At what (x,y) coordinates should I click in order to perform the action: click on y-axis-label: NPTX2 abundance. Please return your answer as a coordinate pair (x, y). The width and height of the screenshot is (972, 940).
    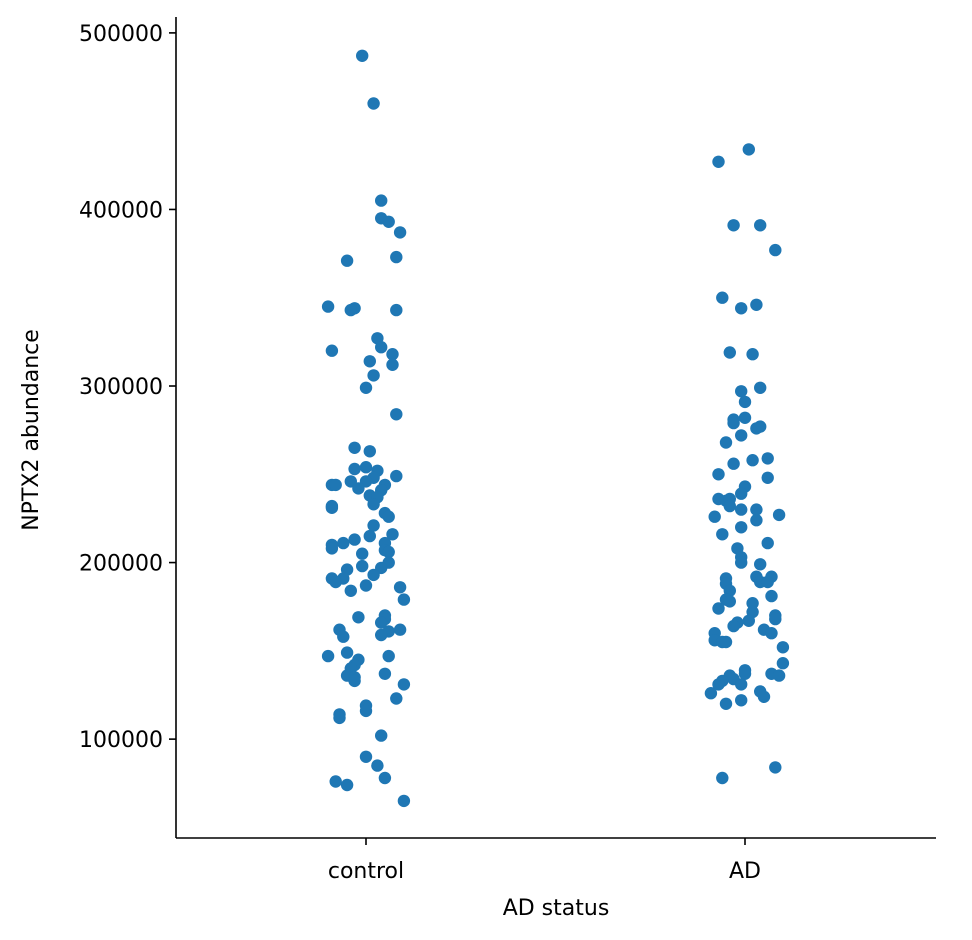
    Looking at the image, I should click on (31, 430).